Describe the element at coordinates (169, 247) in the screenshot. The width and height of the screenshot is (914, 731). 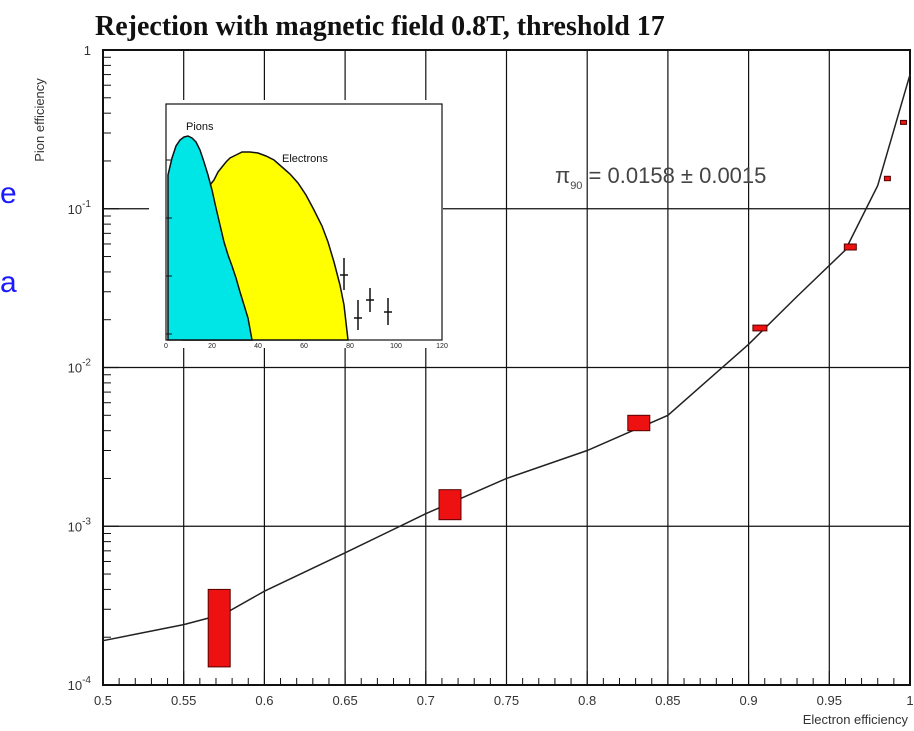
I see `inset-y-ticks` at that location.